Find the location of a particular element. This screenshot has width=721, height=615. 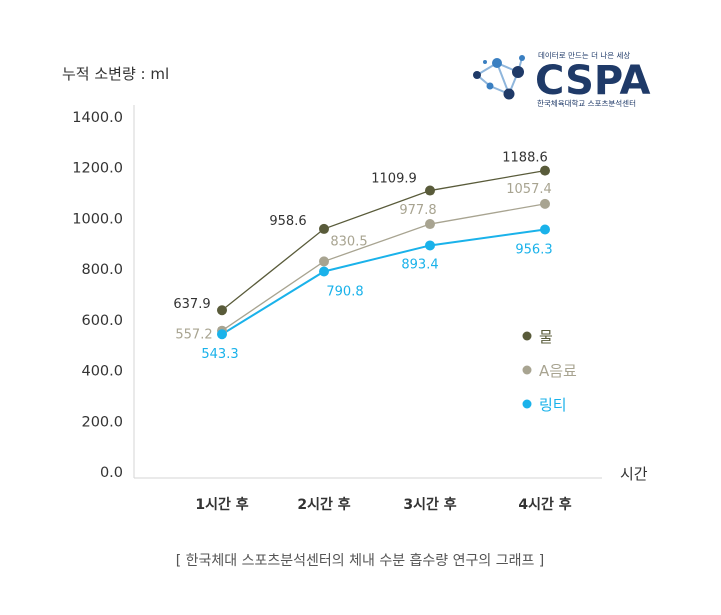

data-label: 790.8 is located at coordinates (344, 291).